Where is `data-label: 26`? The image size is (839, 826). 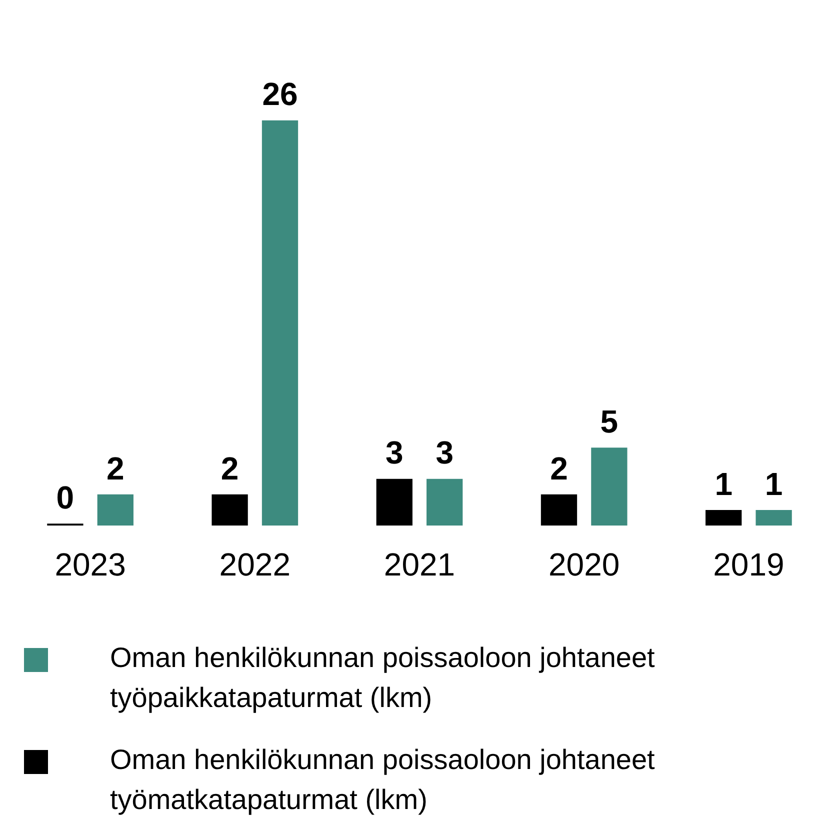
data-label: 26 is located at coordinates (280, 94).